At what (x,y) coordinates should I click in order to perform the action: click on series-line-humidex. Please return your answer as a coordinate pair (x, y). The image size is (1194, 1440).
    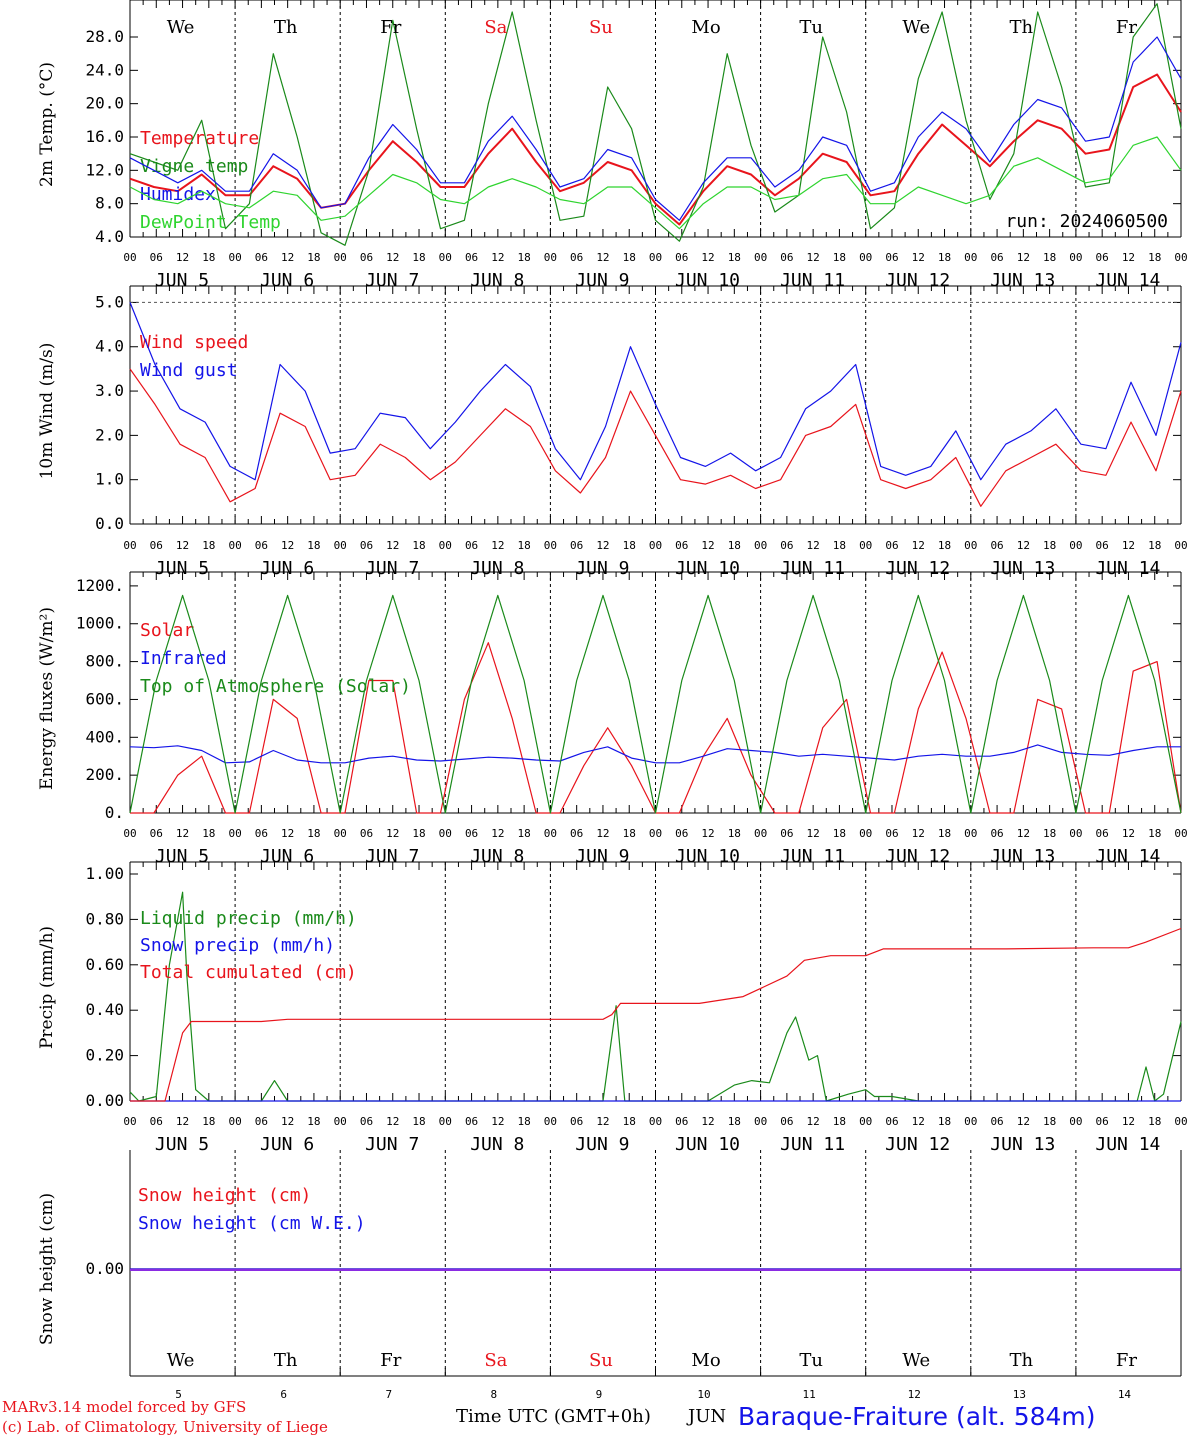
    Looking at the image, I should click on (655, 128).